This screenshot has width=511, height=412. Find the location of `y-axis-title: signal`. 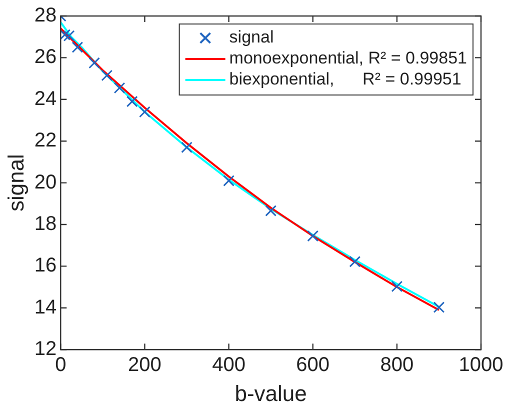

y-axis-title: signal is located at coordinates (15, 183).